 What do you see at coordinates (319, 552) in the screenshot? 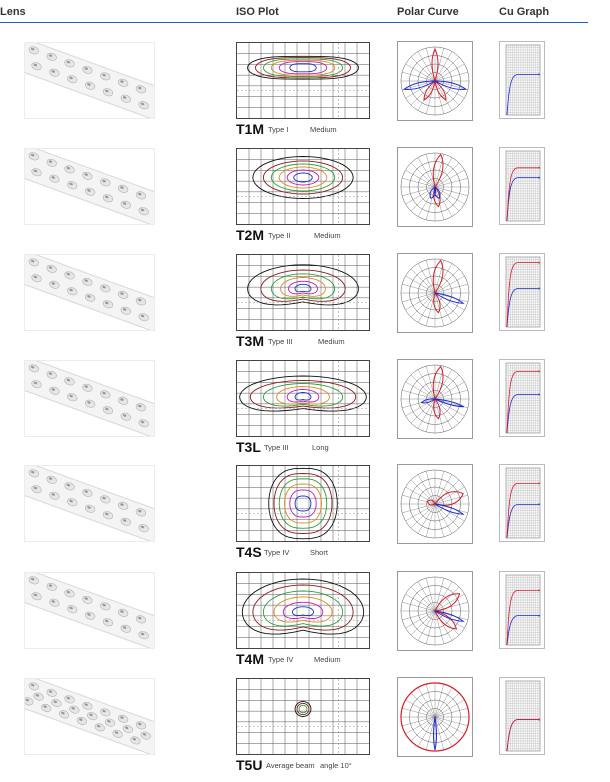
I see `distribution-distance: Short` at bounding box center [319, 552].